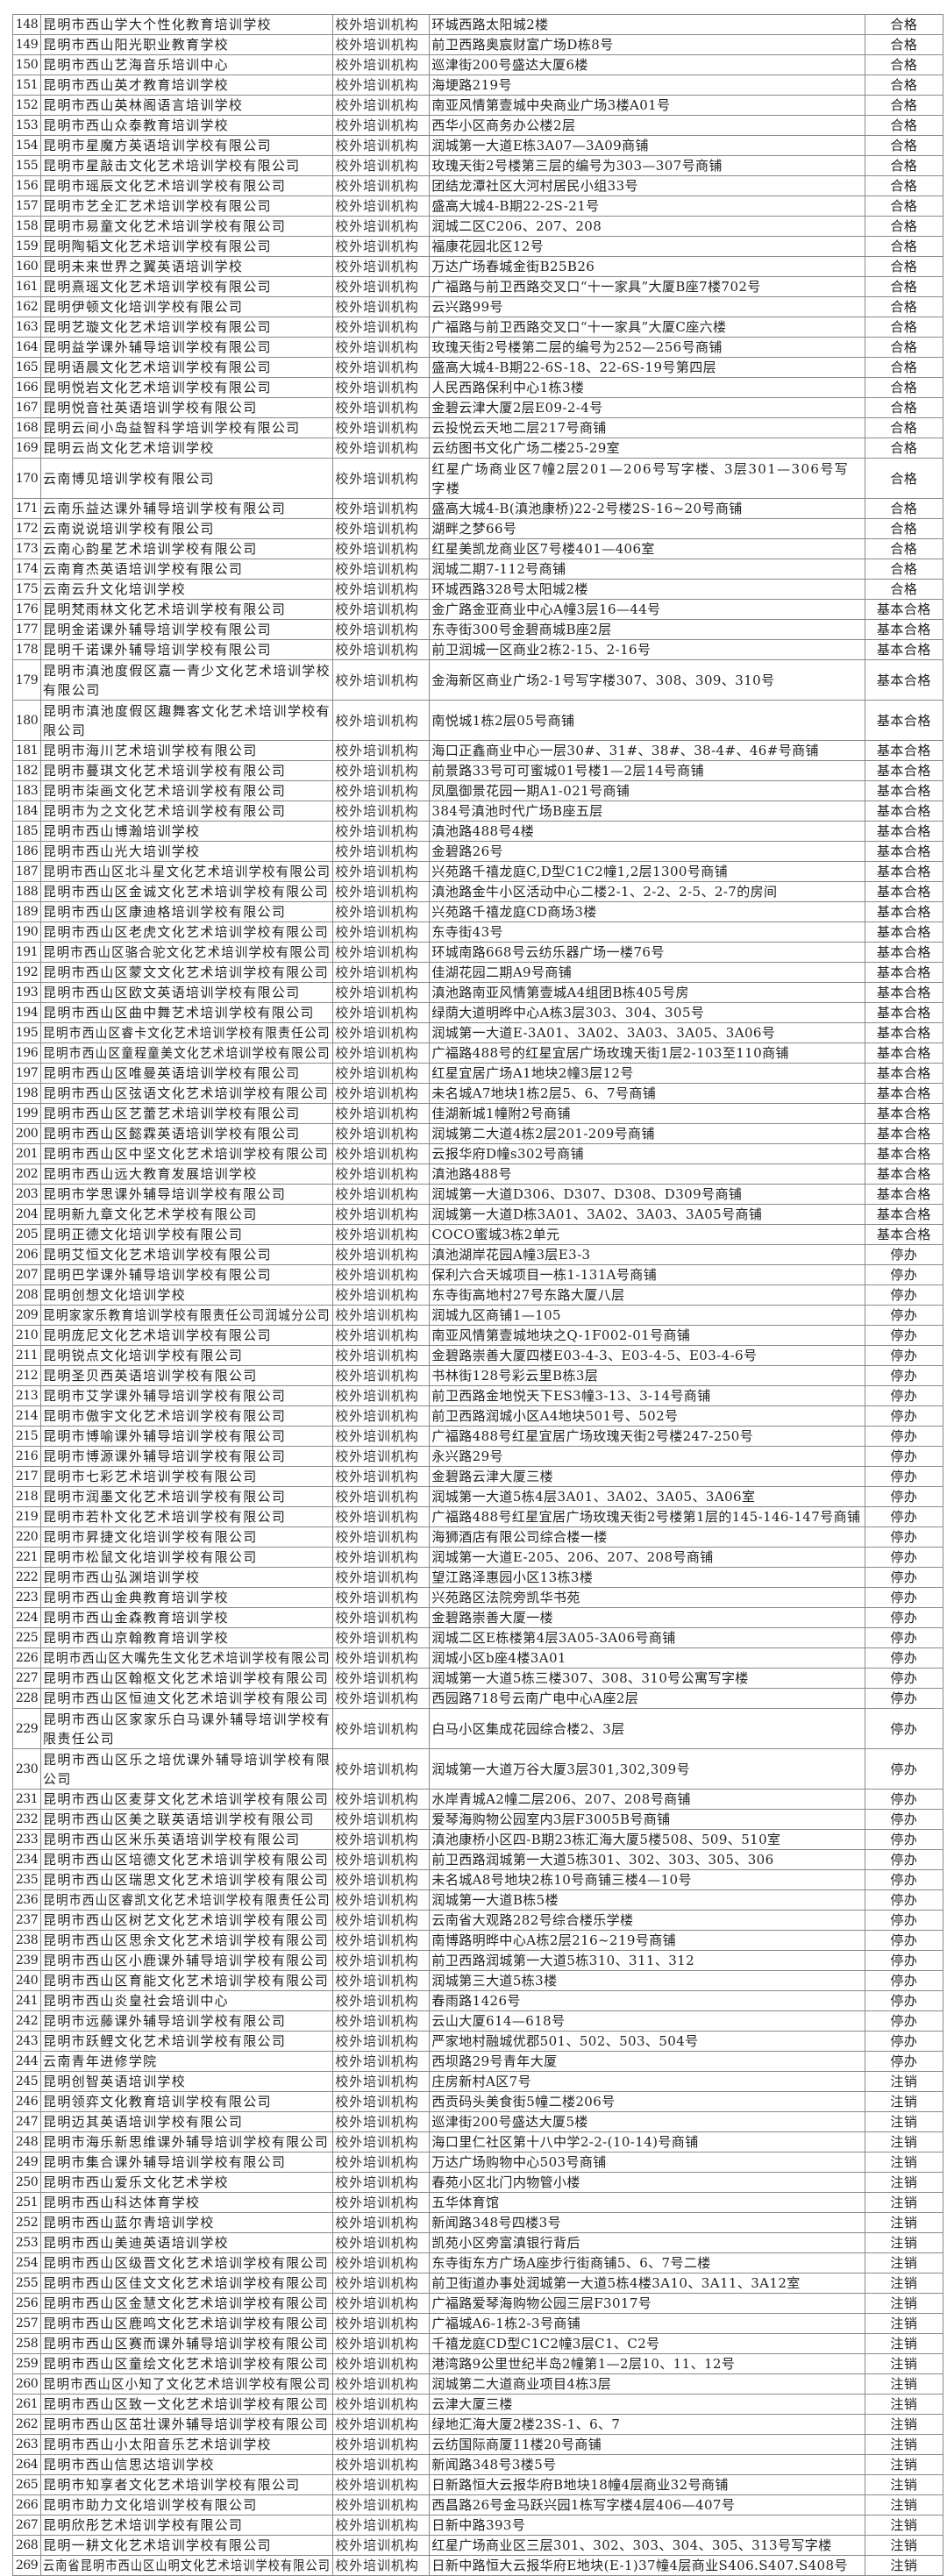  What do you see at coordinates (26, 871) in the screenshot?
I see `row-number: 187` at bounding box center [26, 871].